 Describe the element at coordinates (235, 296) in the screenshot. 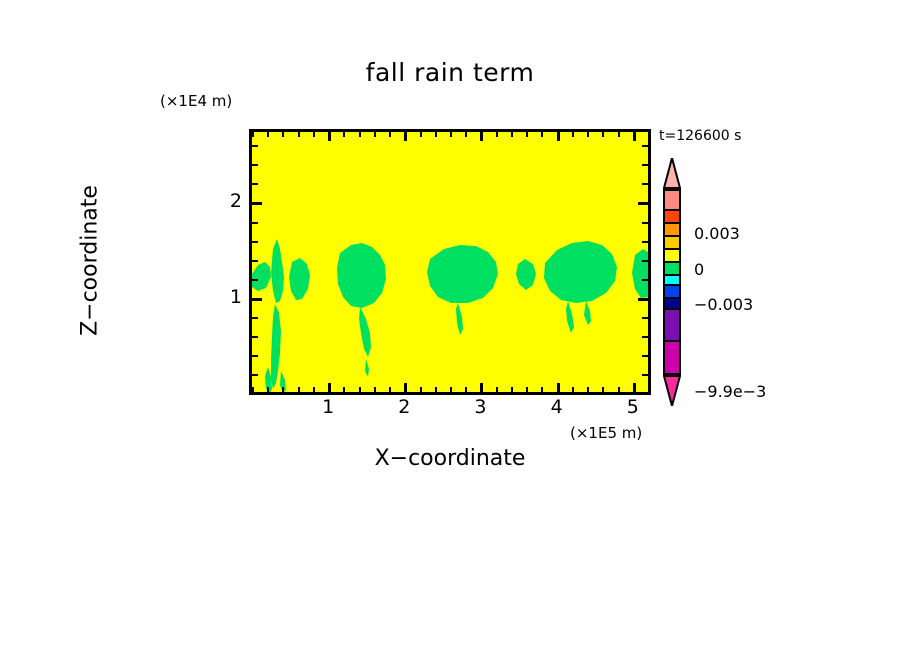

I see `y-tick-label: 1` at that location.